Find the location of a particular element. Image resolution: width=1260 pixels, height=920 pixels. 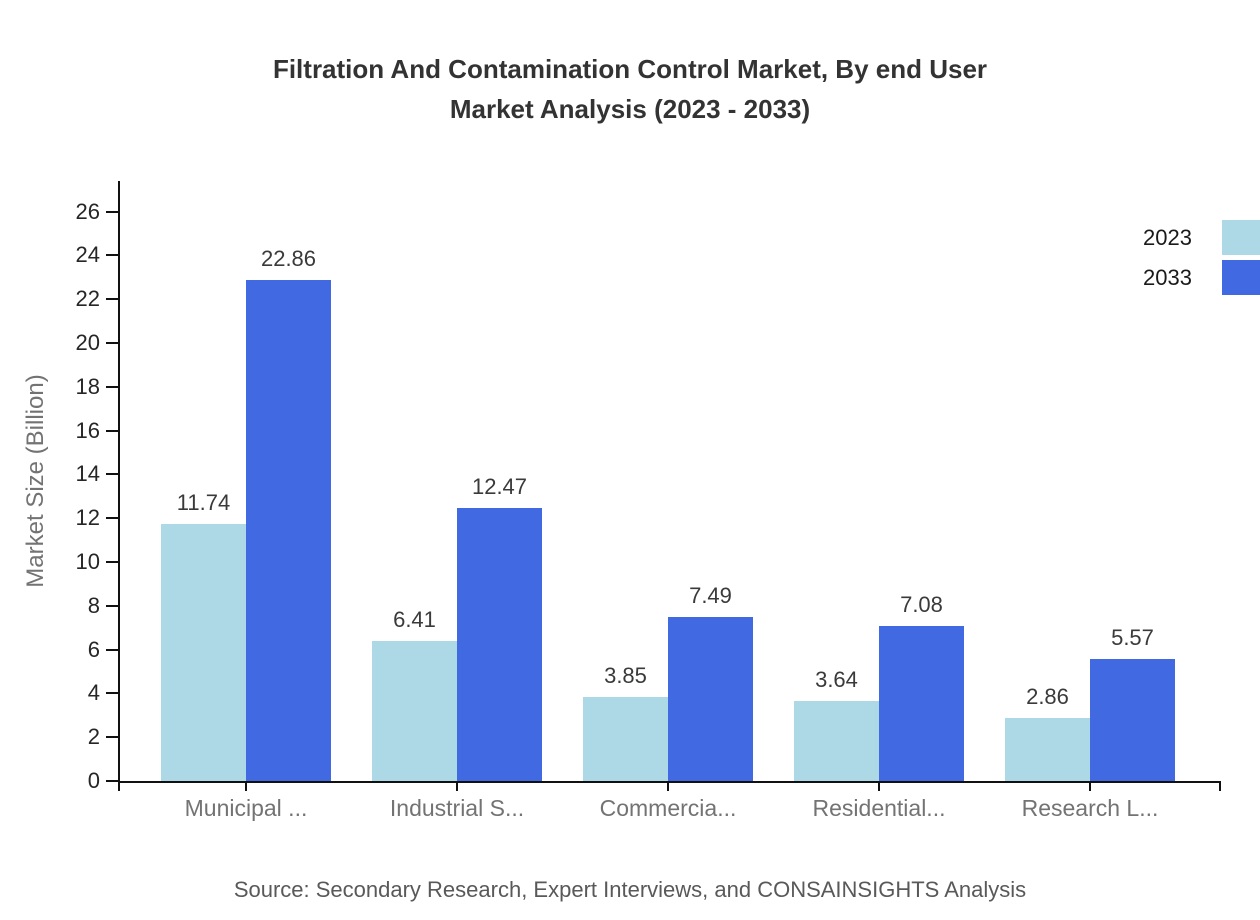

value-label: 5.57 is located at coordinates (1132, 638).